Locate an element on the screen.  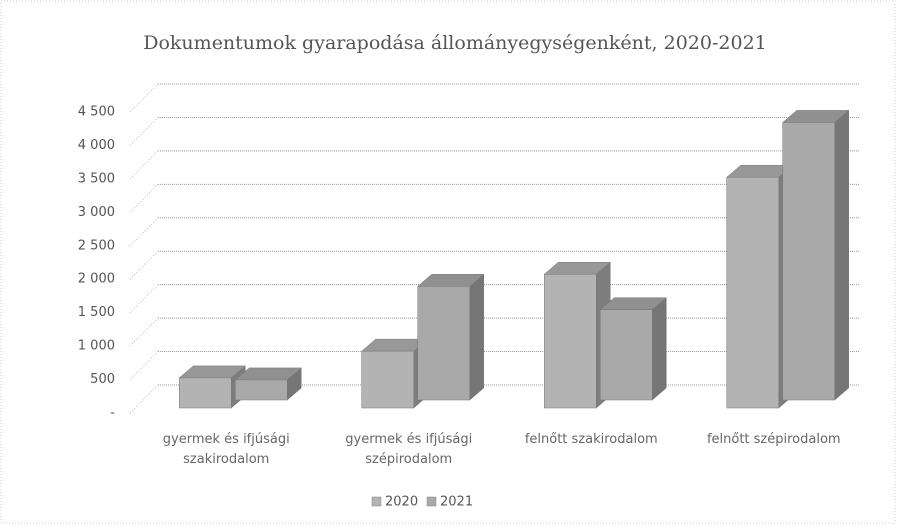
y-tick-label: 1 500 is located at coordinates (96, 312).